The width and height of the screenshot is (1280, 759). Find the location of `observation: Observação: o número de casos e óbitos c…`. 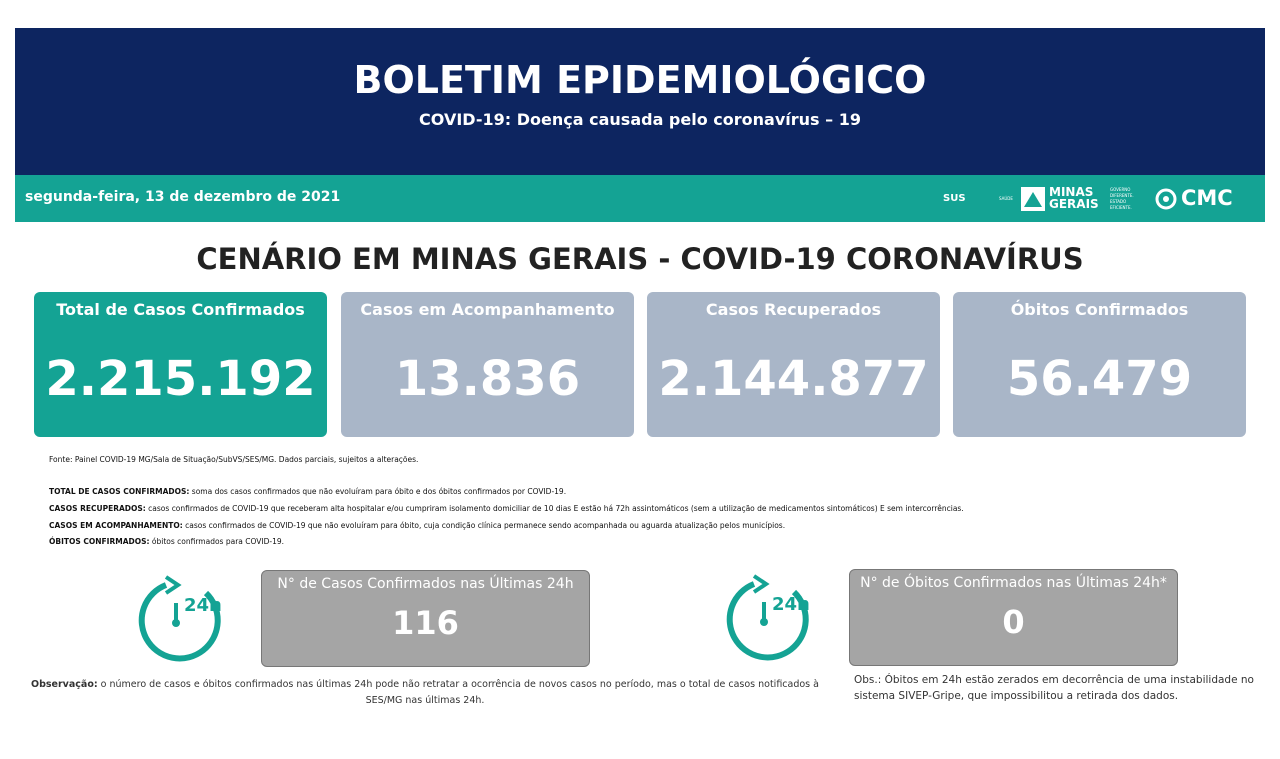

observation: Observação: o número de casos e óbitos c… is located at coordinates (425, 693).